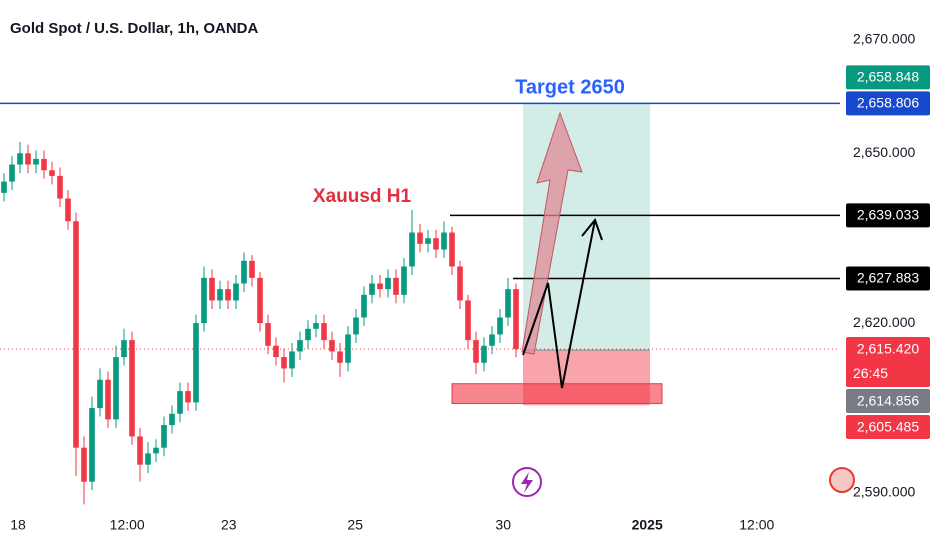 The width and height of the screenshot is (932, 550). Describe the element at coordinates (559, 304) in the screenshot. I see `path-projection` at that location.